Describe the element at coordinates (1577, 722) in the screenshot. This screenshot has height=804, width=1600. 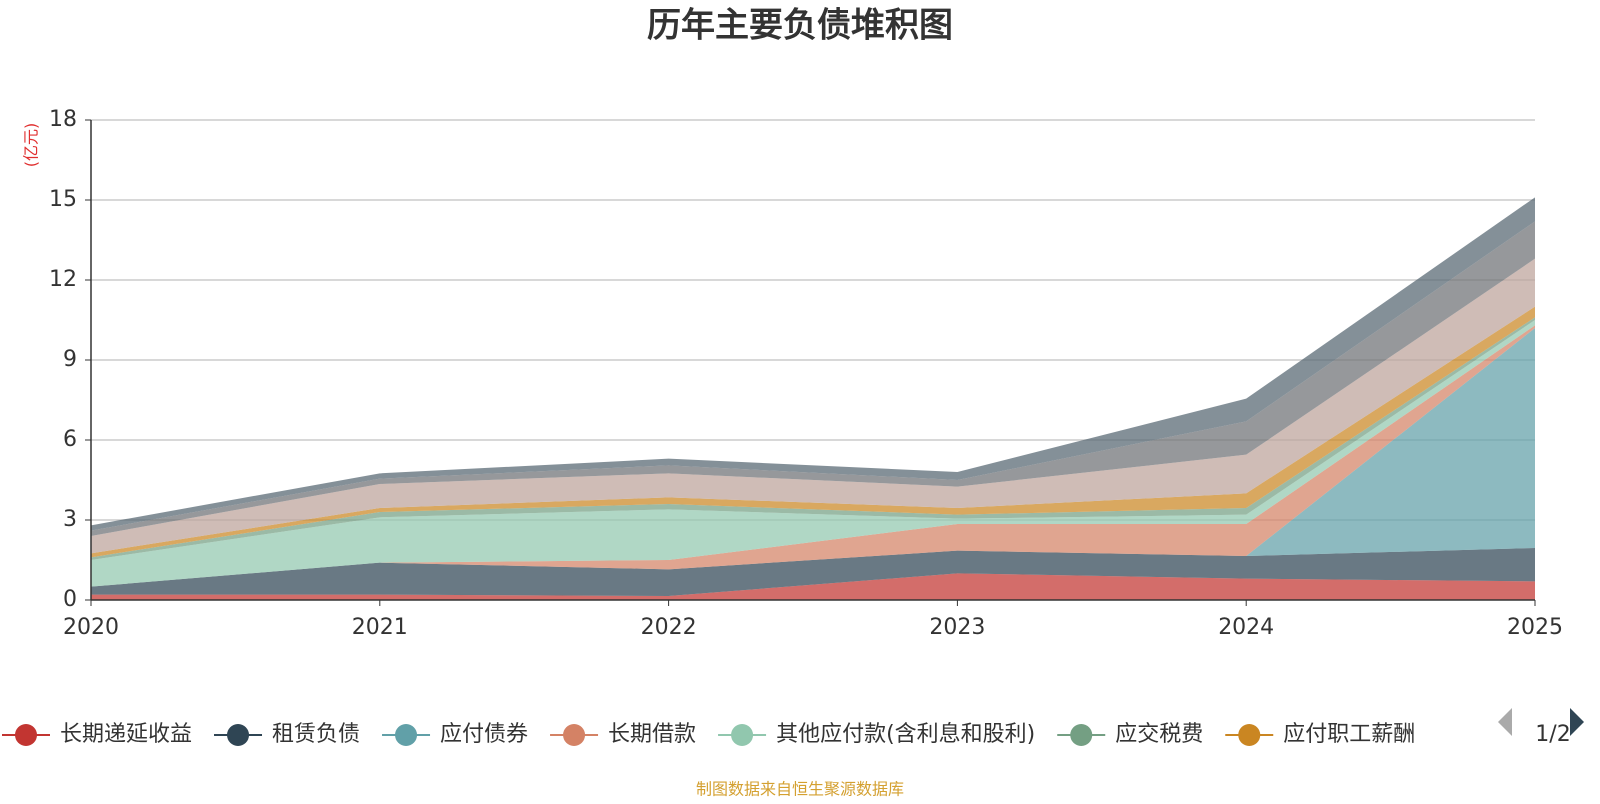
I see `legend-next` at that location.